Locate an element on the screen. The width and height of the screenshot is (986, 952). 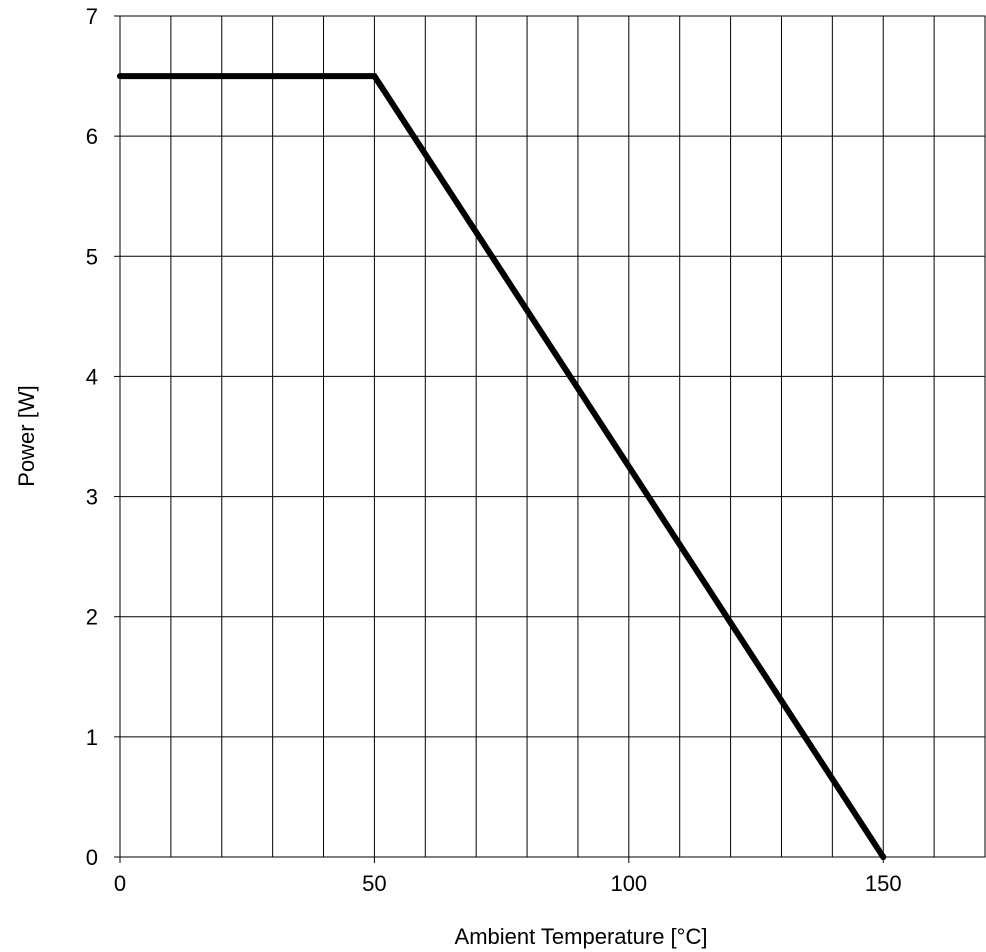
y-tick-label: 2 is located at coordinates (92, 617).